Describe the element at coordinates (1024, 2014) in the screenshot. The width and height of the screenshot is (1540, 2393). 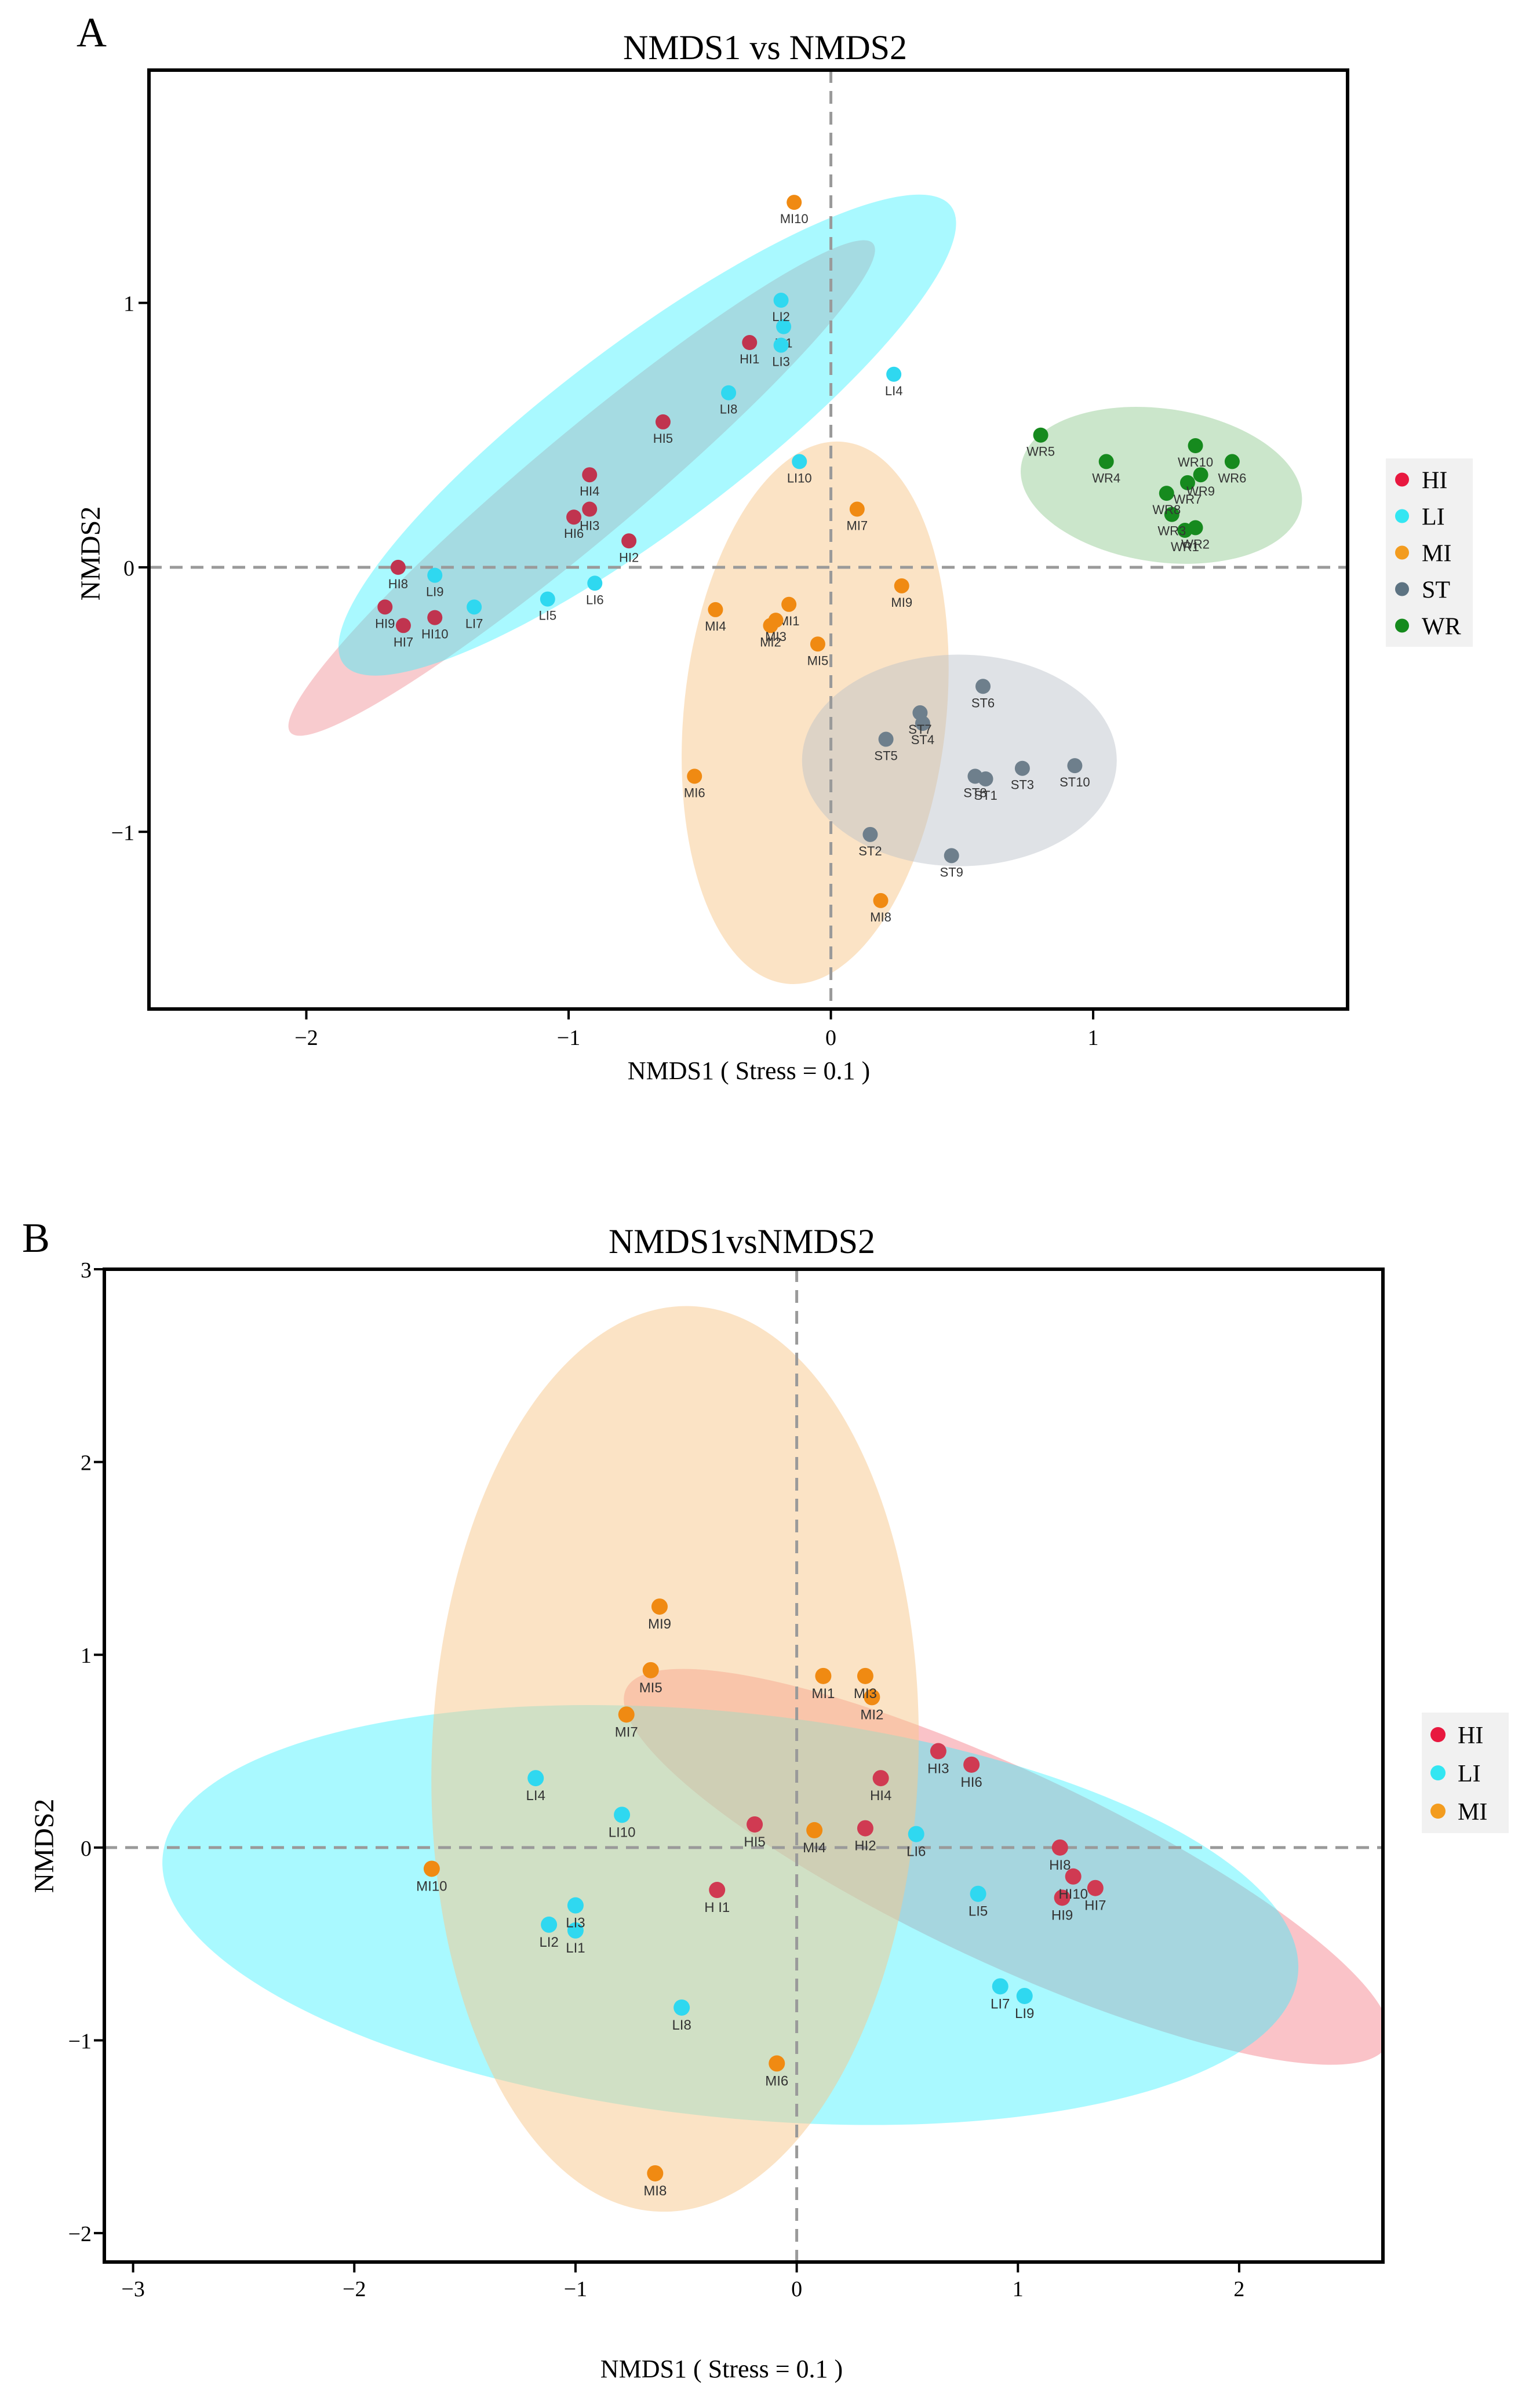
I see `data-point-label: LI9` at that location.